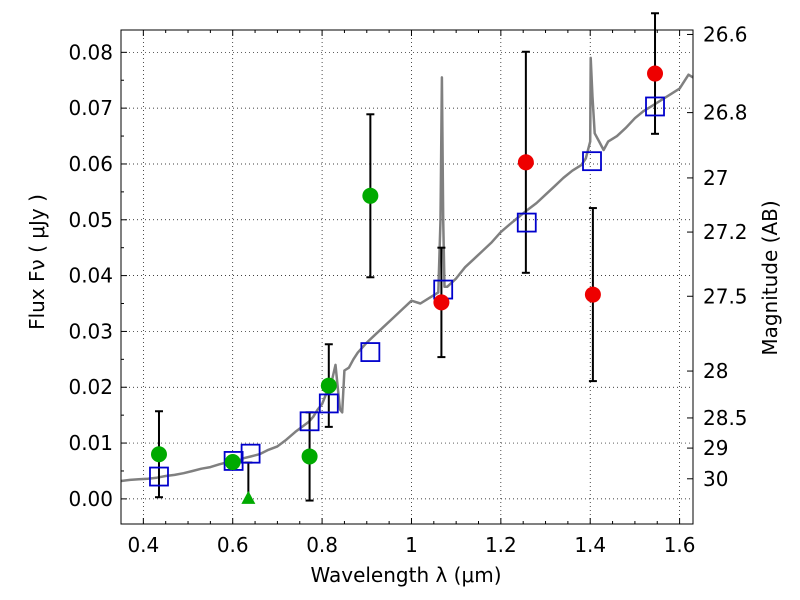 The image size is (800, 600). Describe the element at coordinates (90, 52) in the screenshot. I see `y-tick-label: 0.08` at that location.